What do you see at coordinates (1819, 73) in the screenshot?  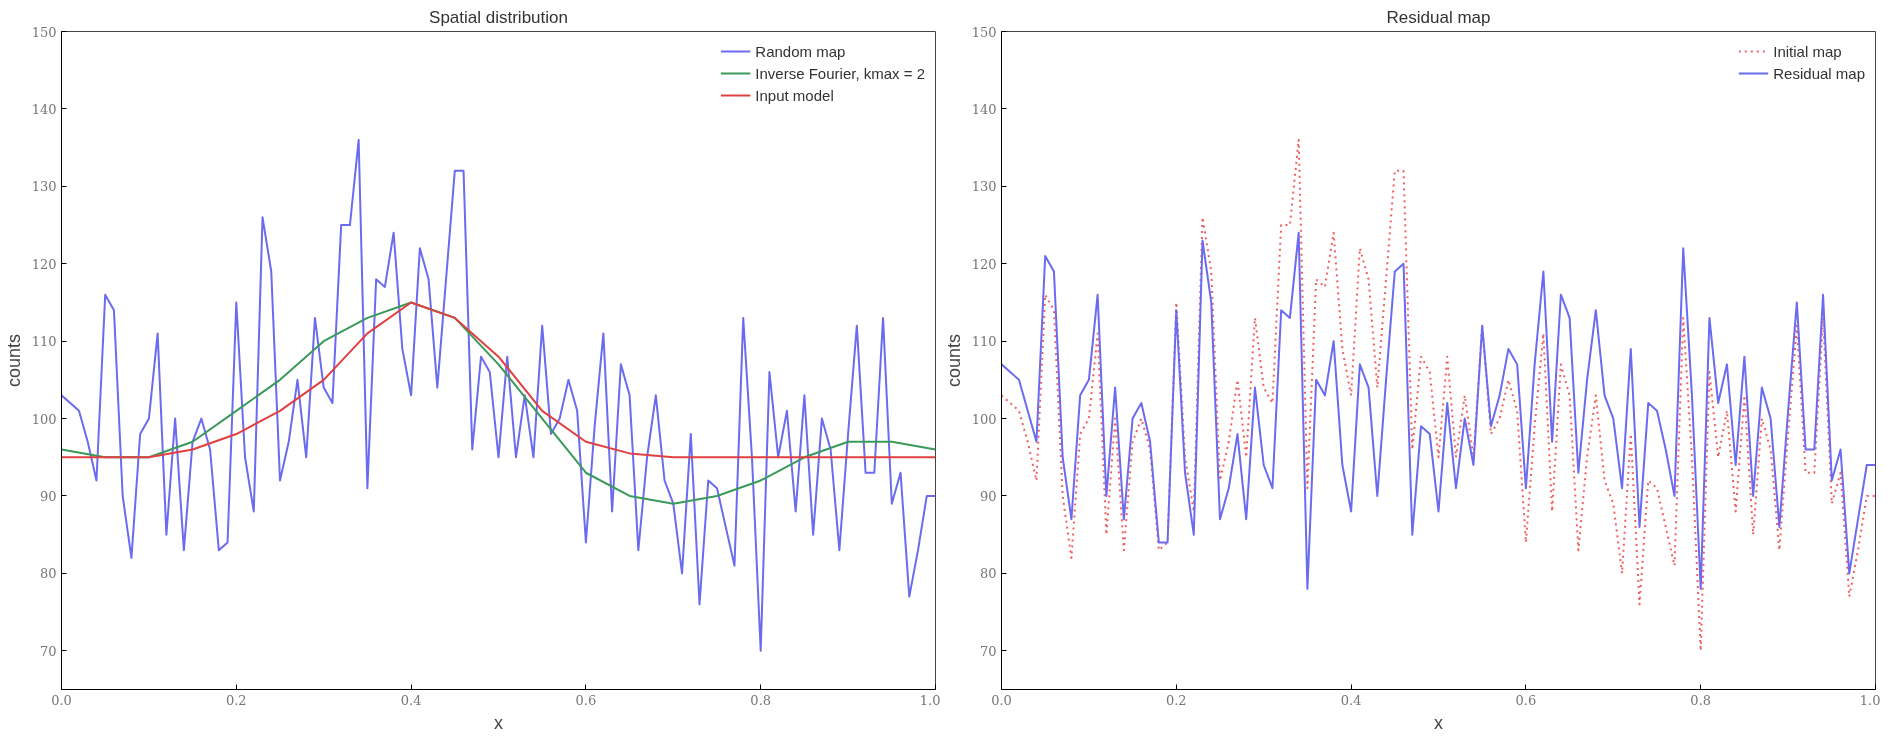 I see `legend-label: Residual map` at bounding box center [1819, 73].